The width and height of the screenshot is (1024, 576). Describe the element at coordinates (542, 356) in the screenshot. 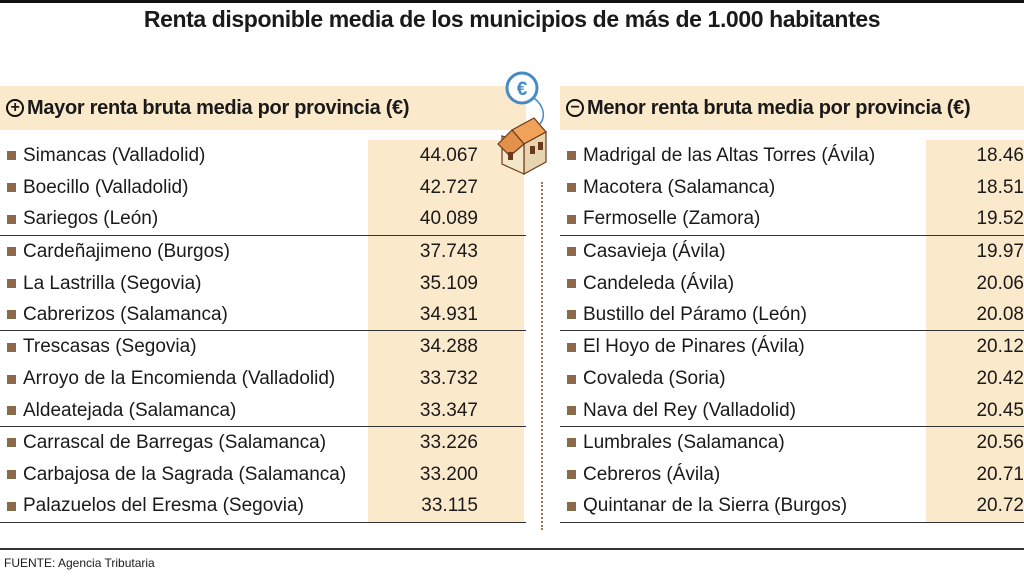

I see `dotted-divider` at that location.